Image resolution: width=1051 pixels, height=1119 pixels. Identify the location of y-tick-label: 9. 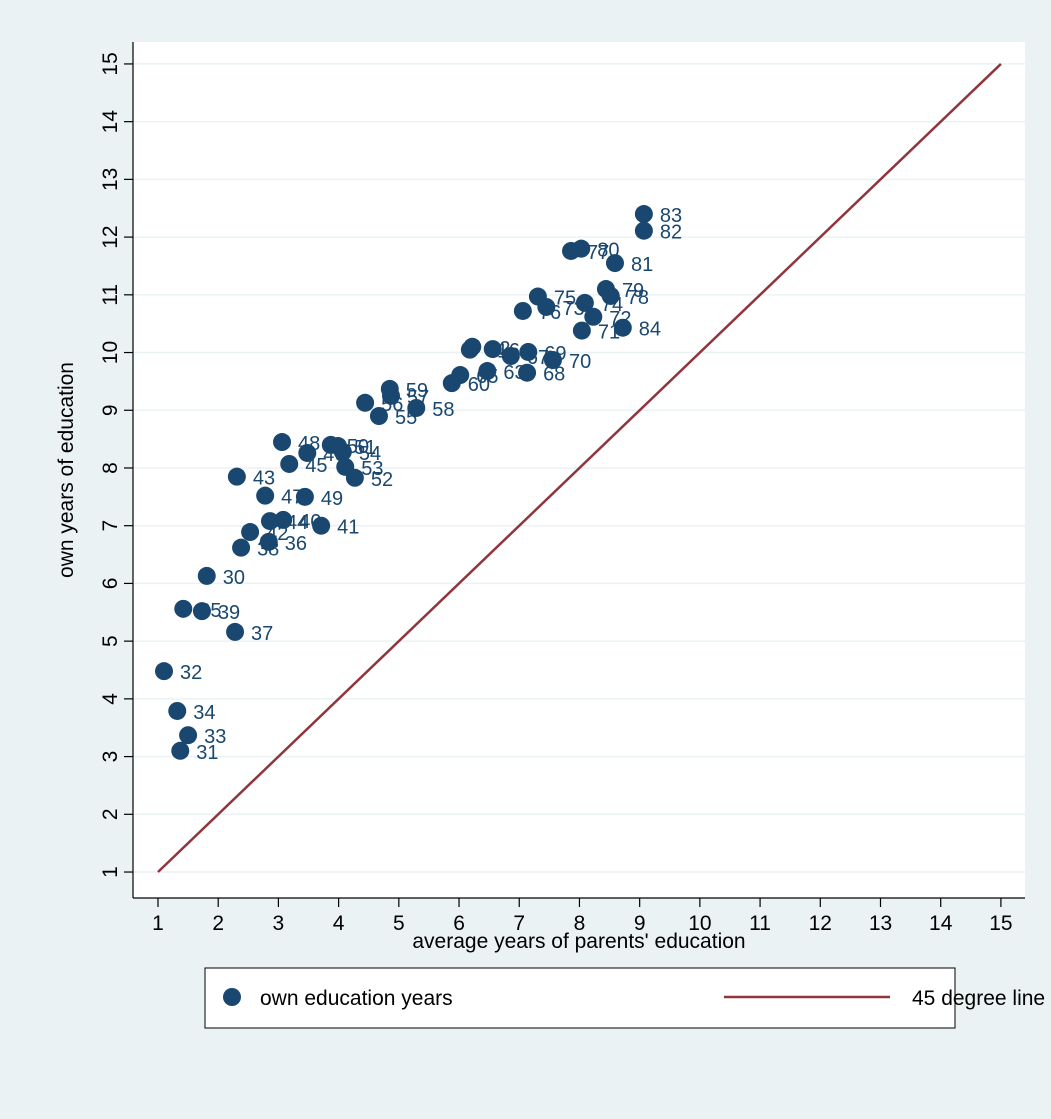
(110, 410).